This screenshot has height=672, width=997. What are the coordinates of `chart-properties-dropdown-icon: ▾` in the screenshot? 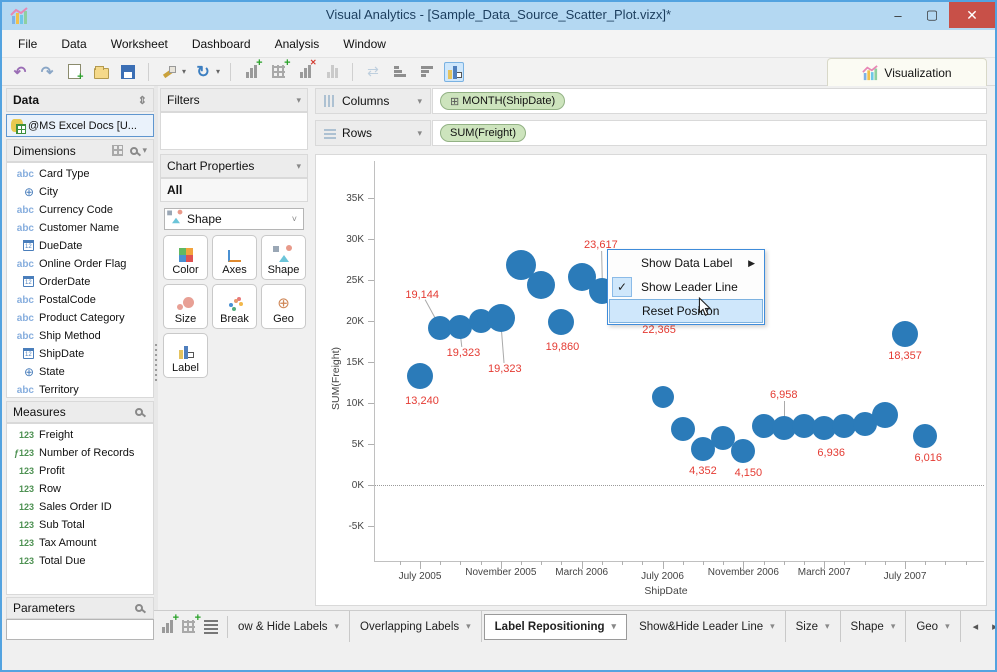 It's located at (298, 165).